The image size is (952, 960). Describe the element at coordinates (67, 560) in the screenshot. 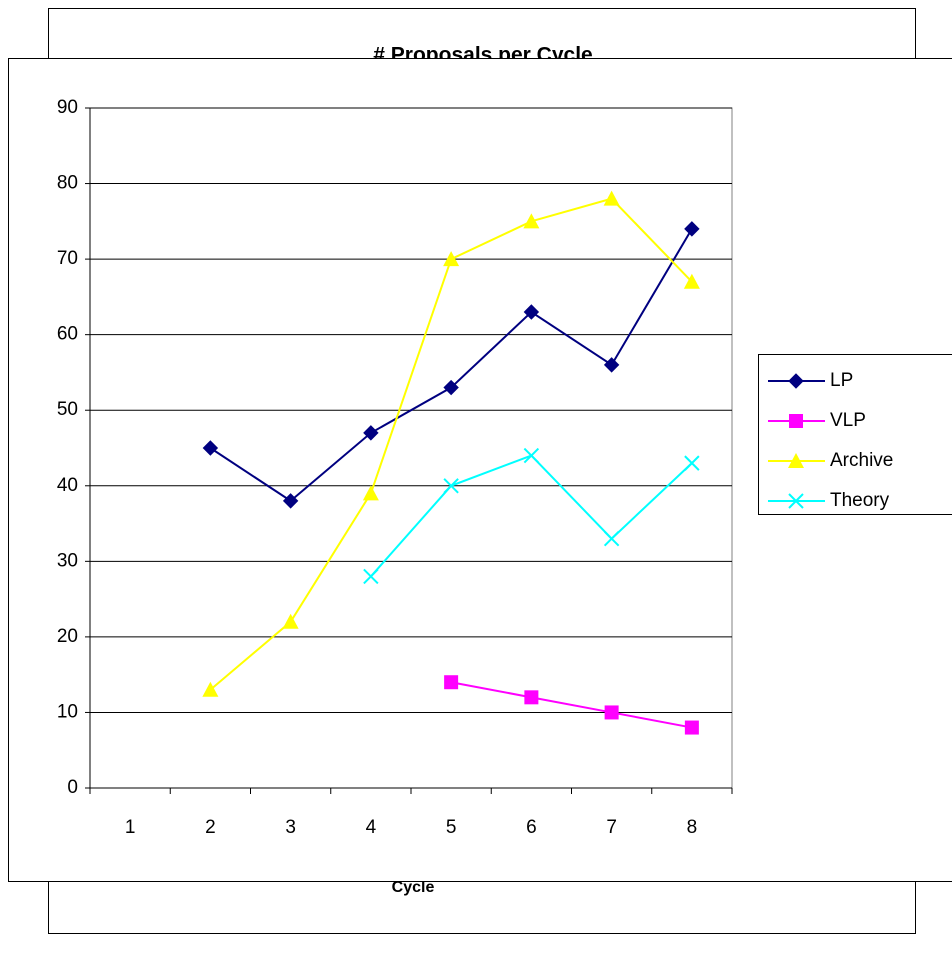

I see `y-tick-label: 30` at that location.